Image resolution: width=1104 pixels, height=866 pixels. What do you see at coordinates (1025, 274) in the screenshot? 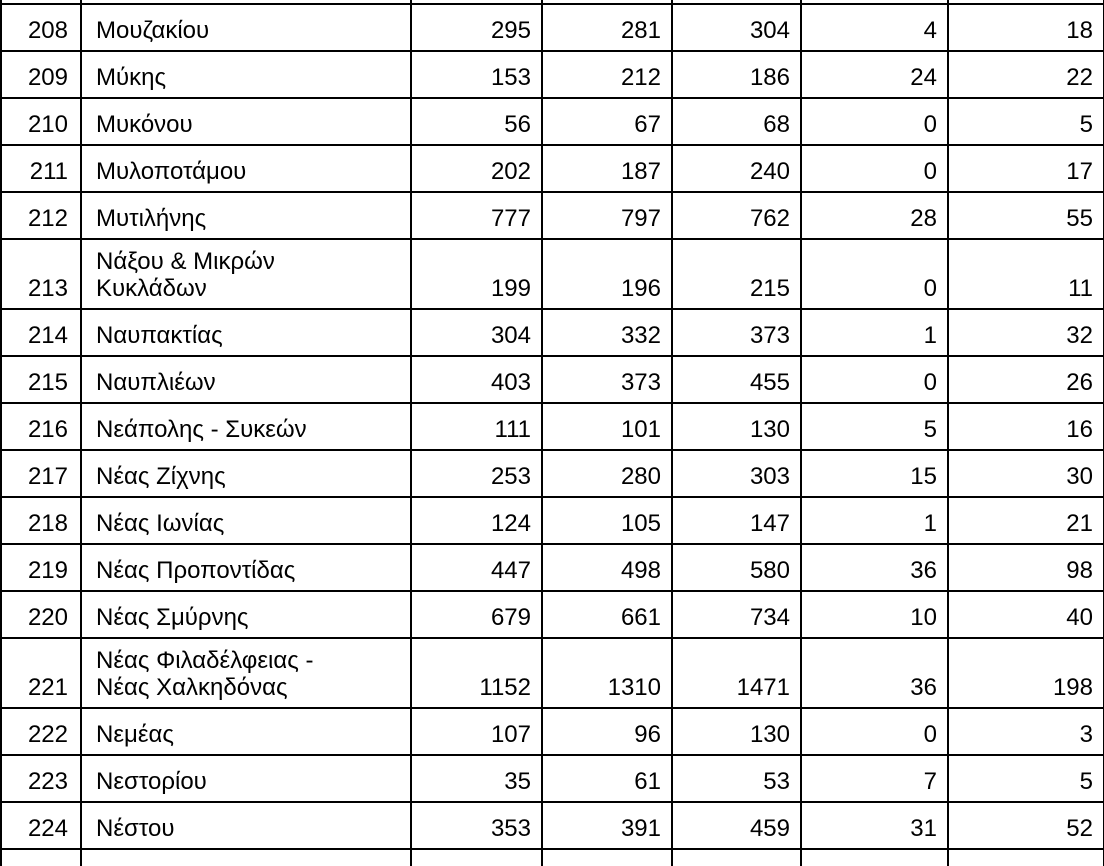
I see `value-cell-5: 11` at bounding box center [1025, 274].